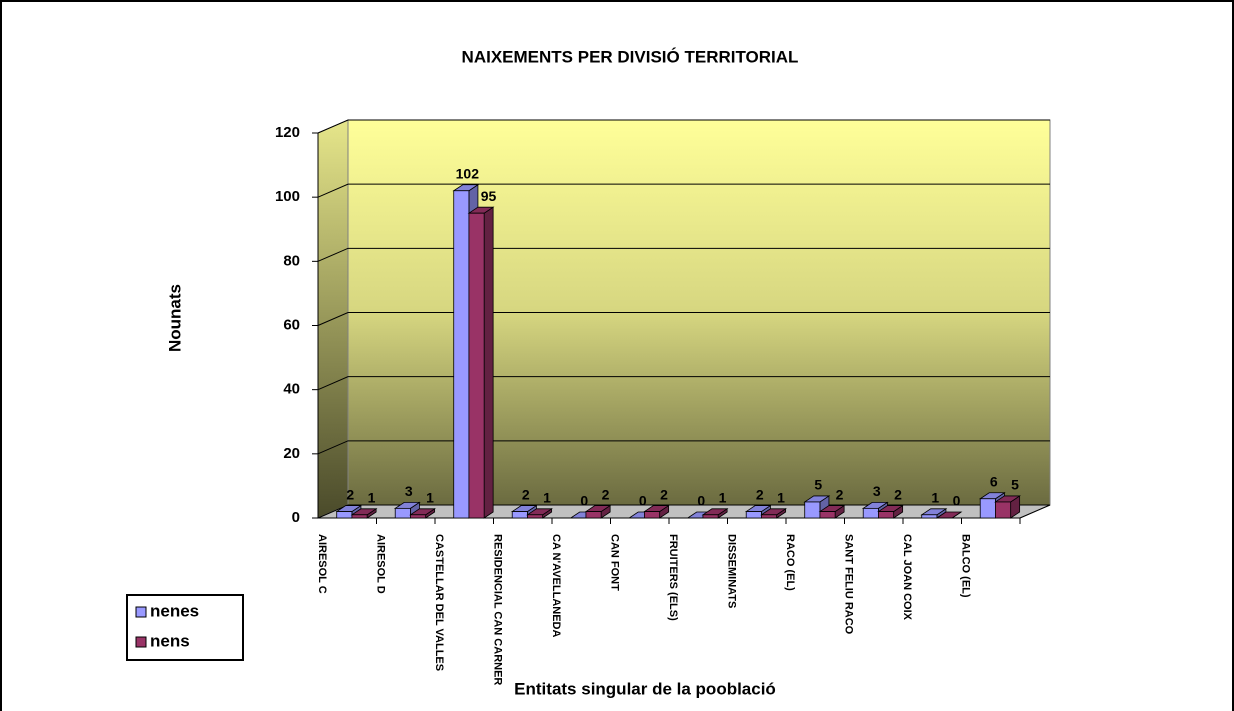 This screenshot has height=711, width=1234. Describe the element at coordinates (291, 324) in the screenshot. I see `y-tick-label: 60` at that location.